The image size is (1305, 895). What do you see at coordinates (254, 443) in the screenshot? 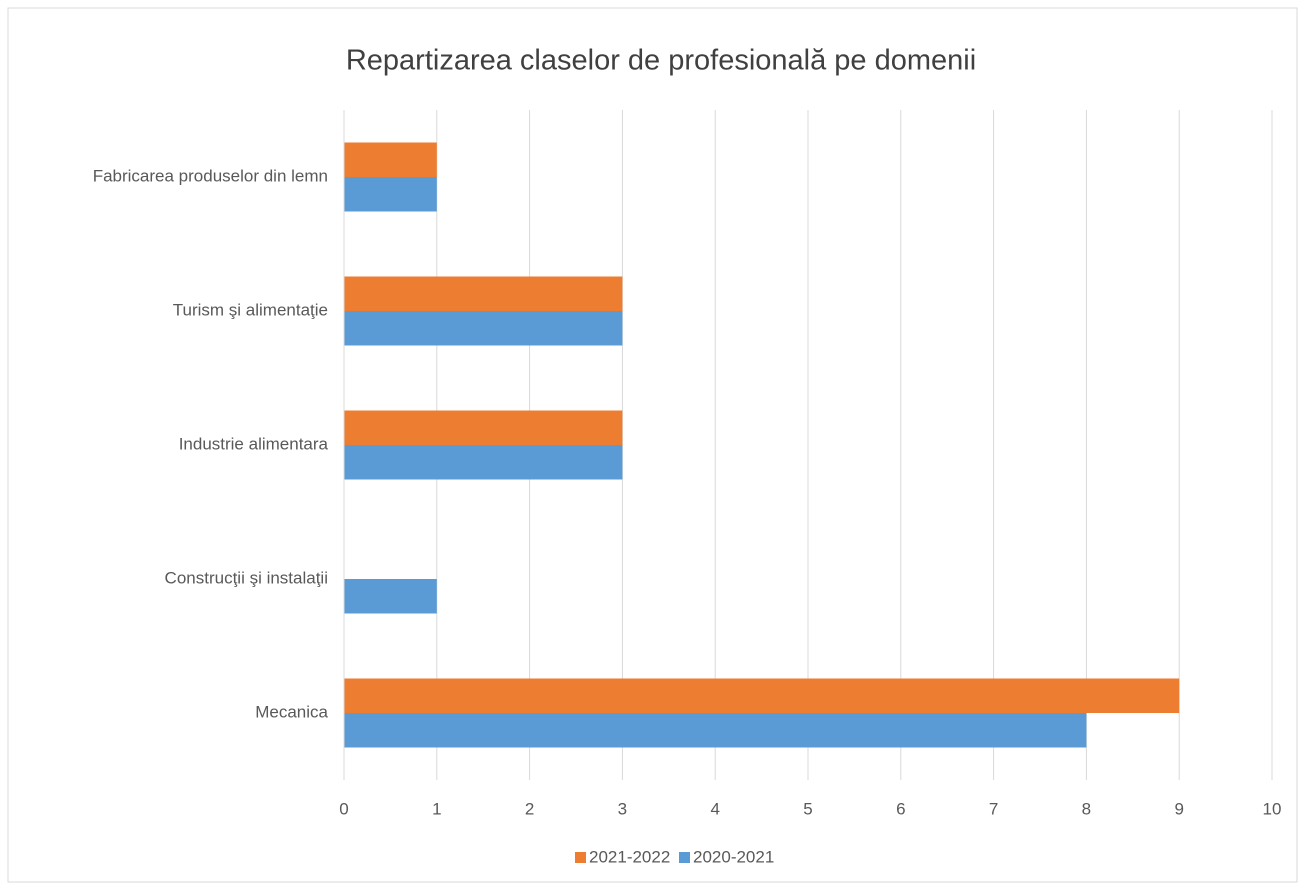
I see `y-tick-label: Industrie alimentara` at bounding box center [254, 443].